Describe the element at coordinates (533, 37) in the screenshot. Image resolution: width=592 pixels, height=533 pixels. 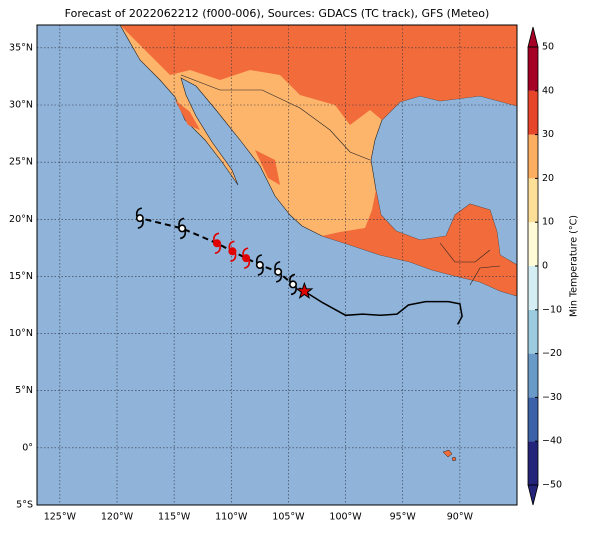
I see `colorbar-extend-top` at that location.